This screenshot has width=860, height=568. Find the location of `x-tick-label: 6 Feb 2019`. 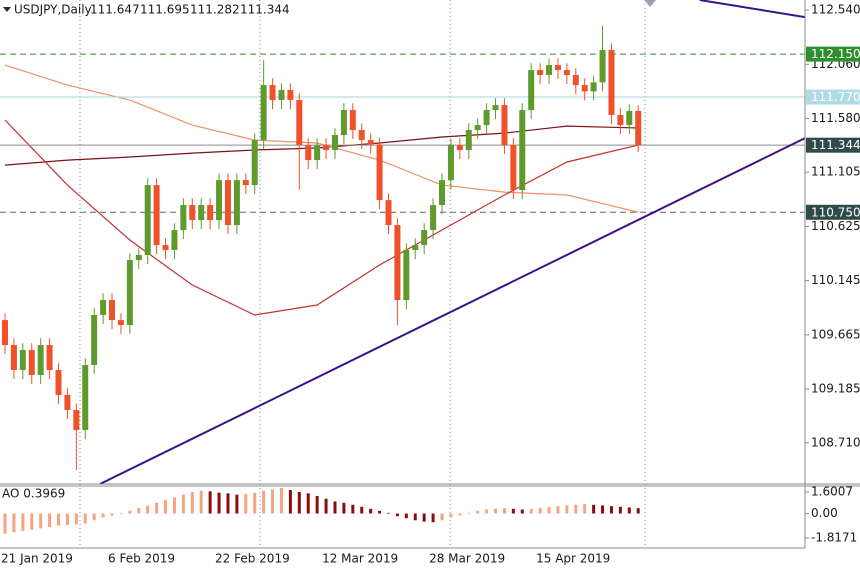

x-tick-label: 6 Feb 2019 is located at coordinates (141, 559).